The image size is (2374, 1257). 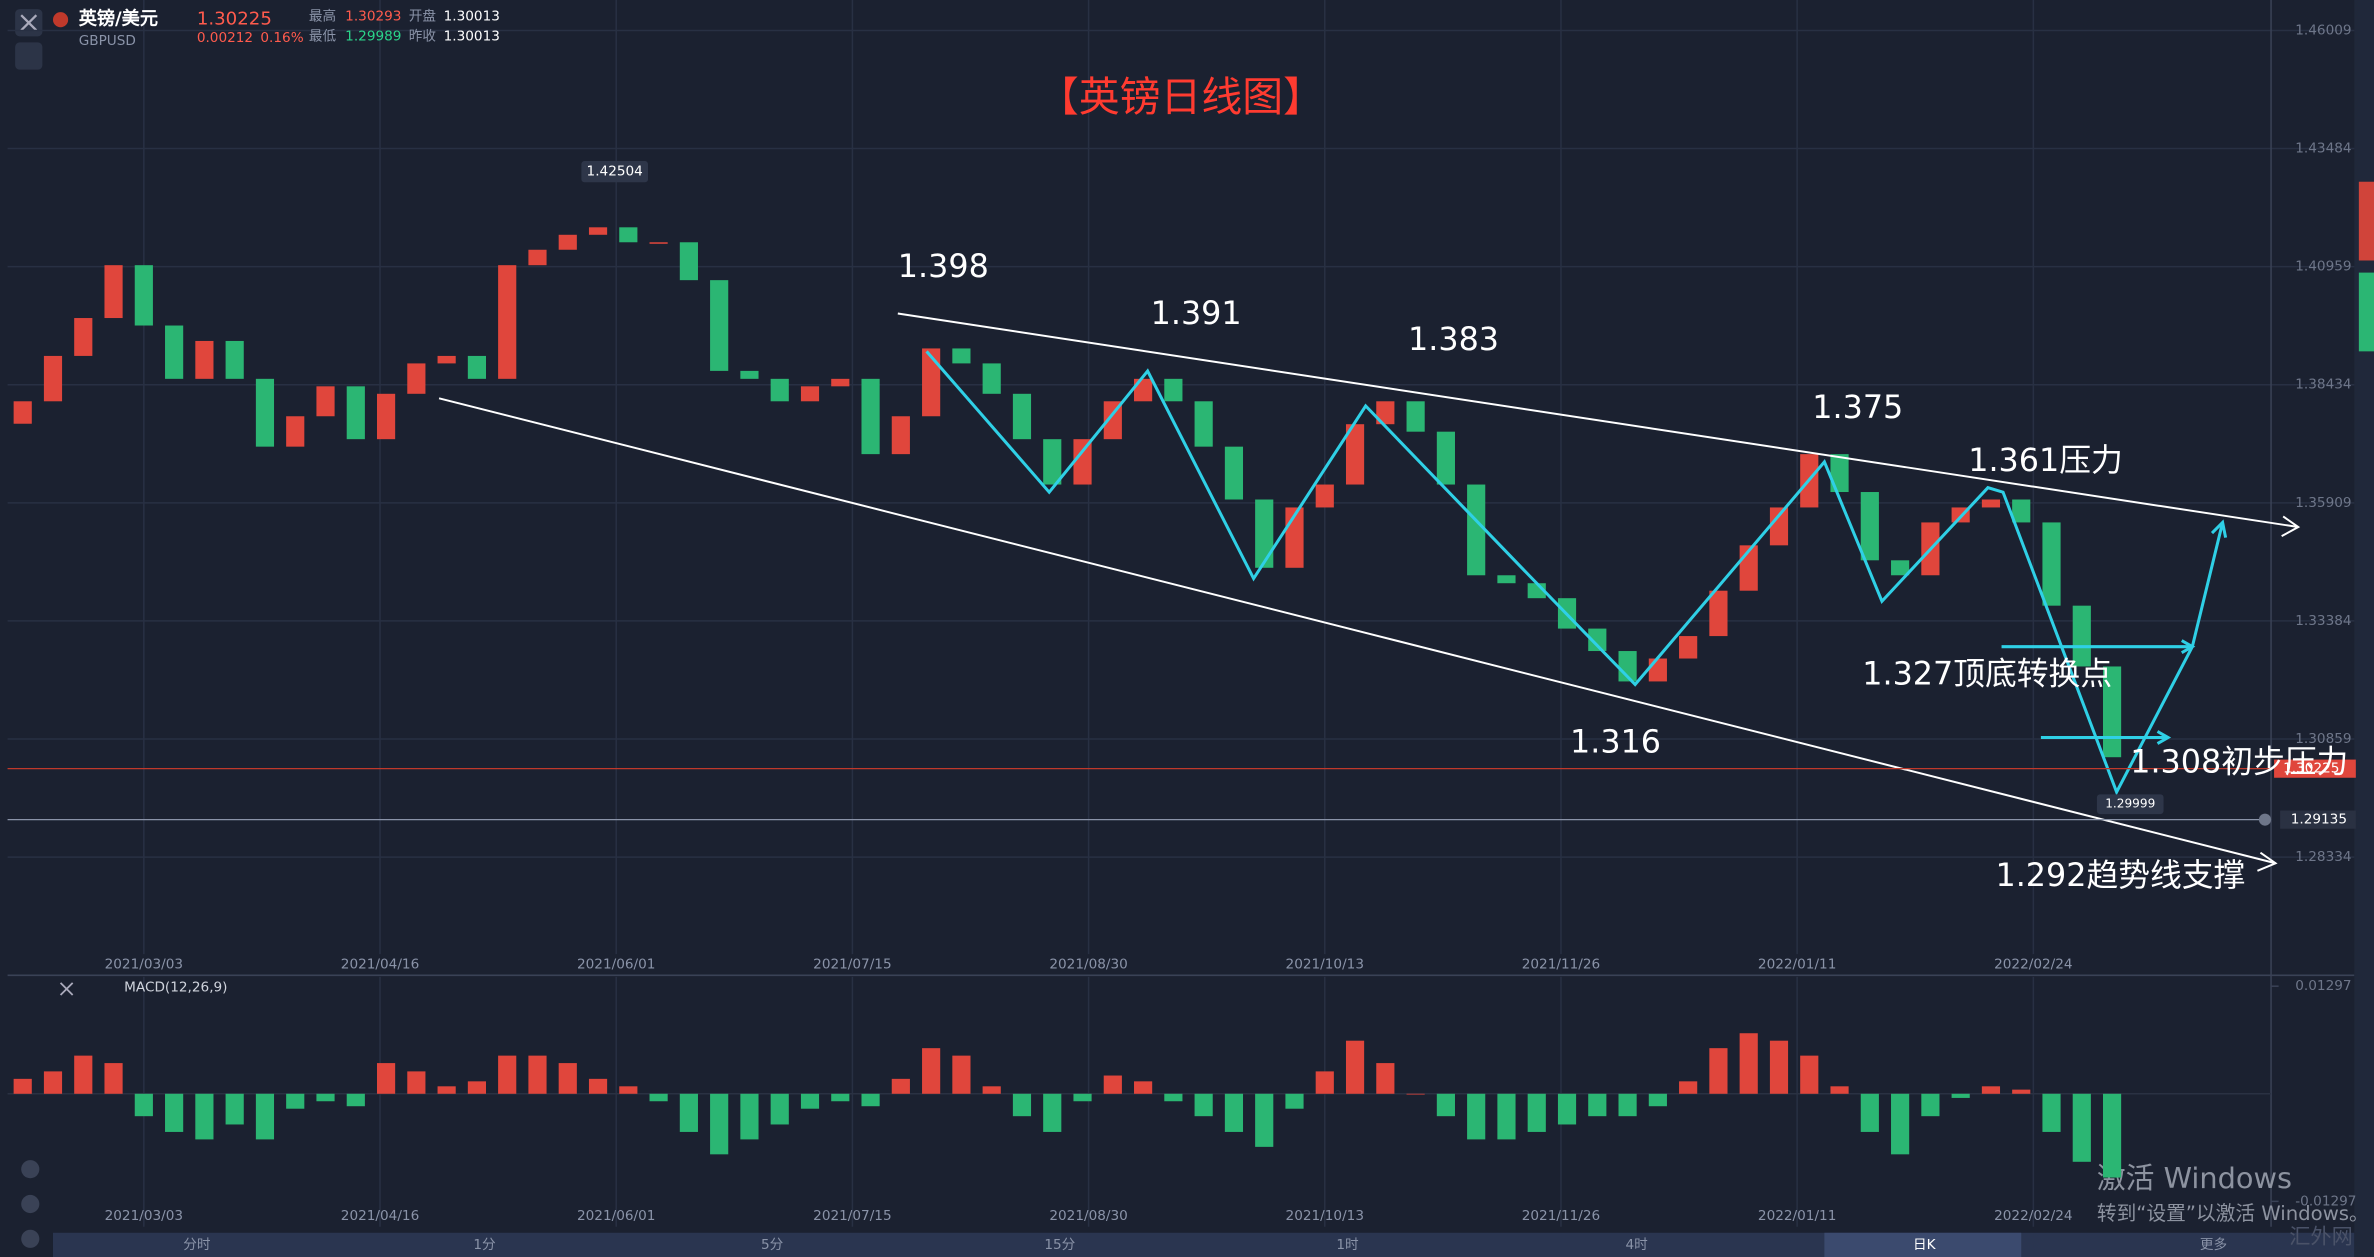 What do you see at coordinates (1637, 1245) in the screenshot?
I see `period-tab: 4时` at bounding box center [1637, 1245].